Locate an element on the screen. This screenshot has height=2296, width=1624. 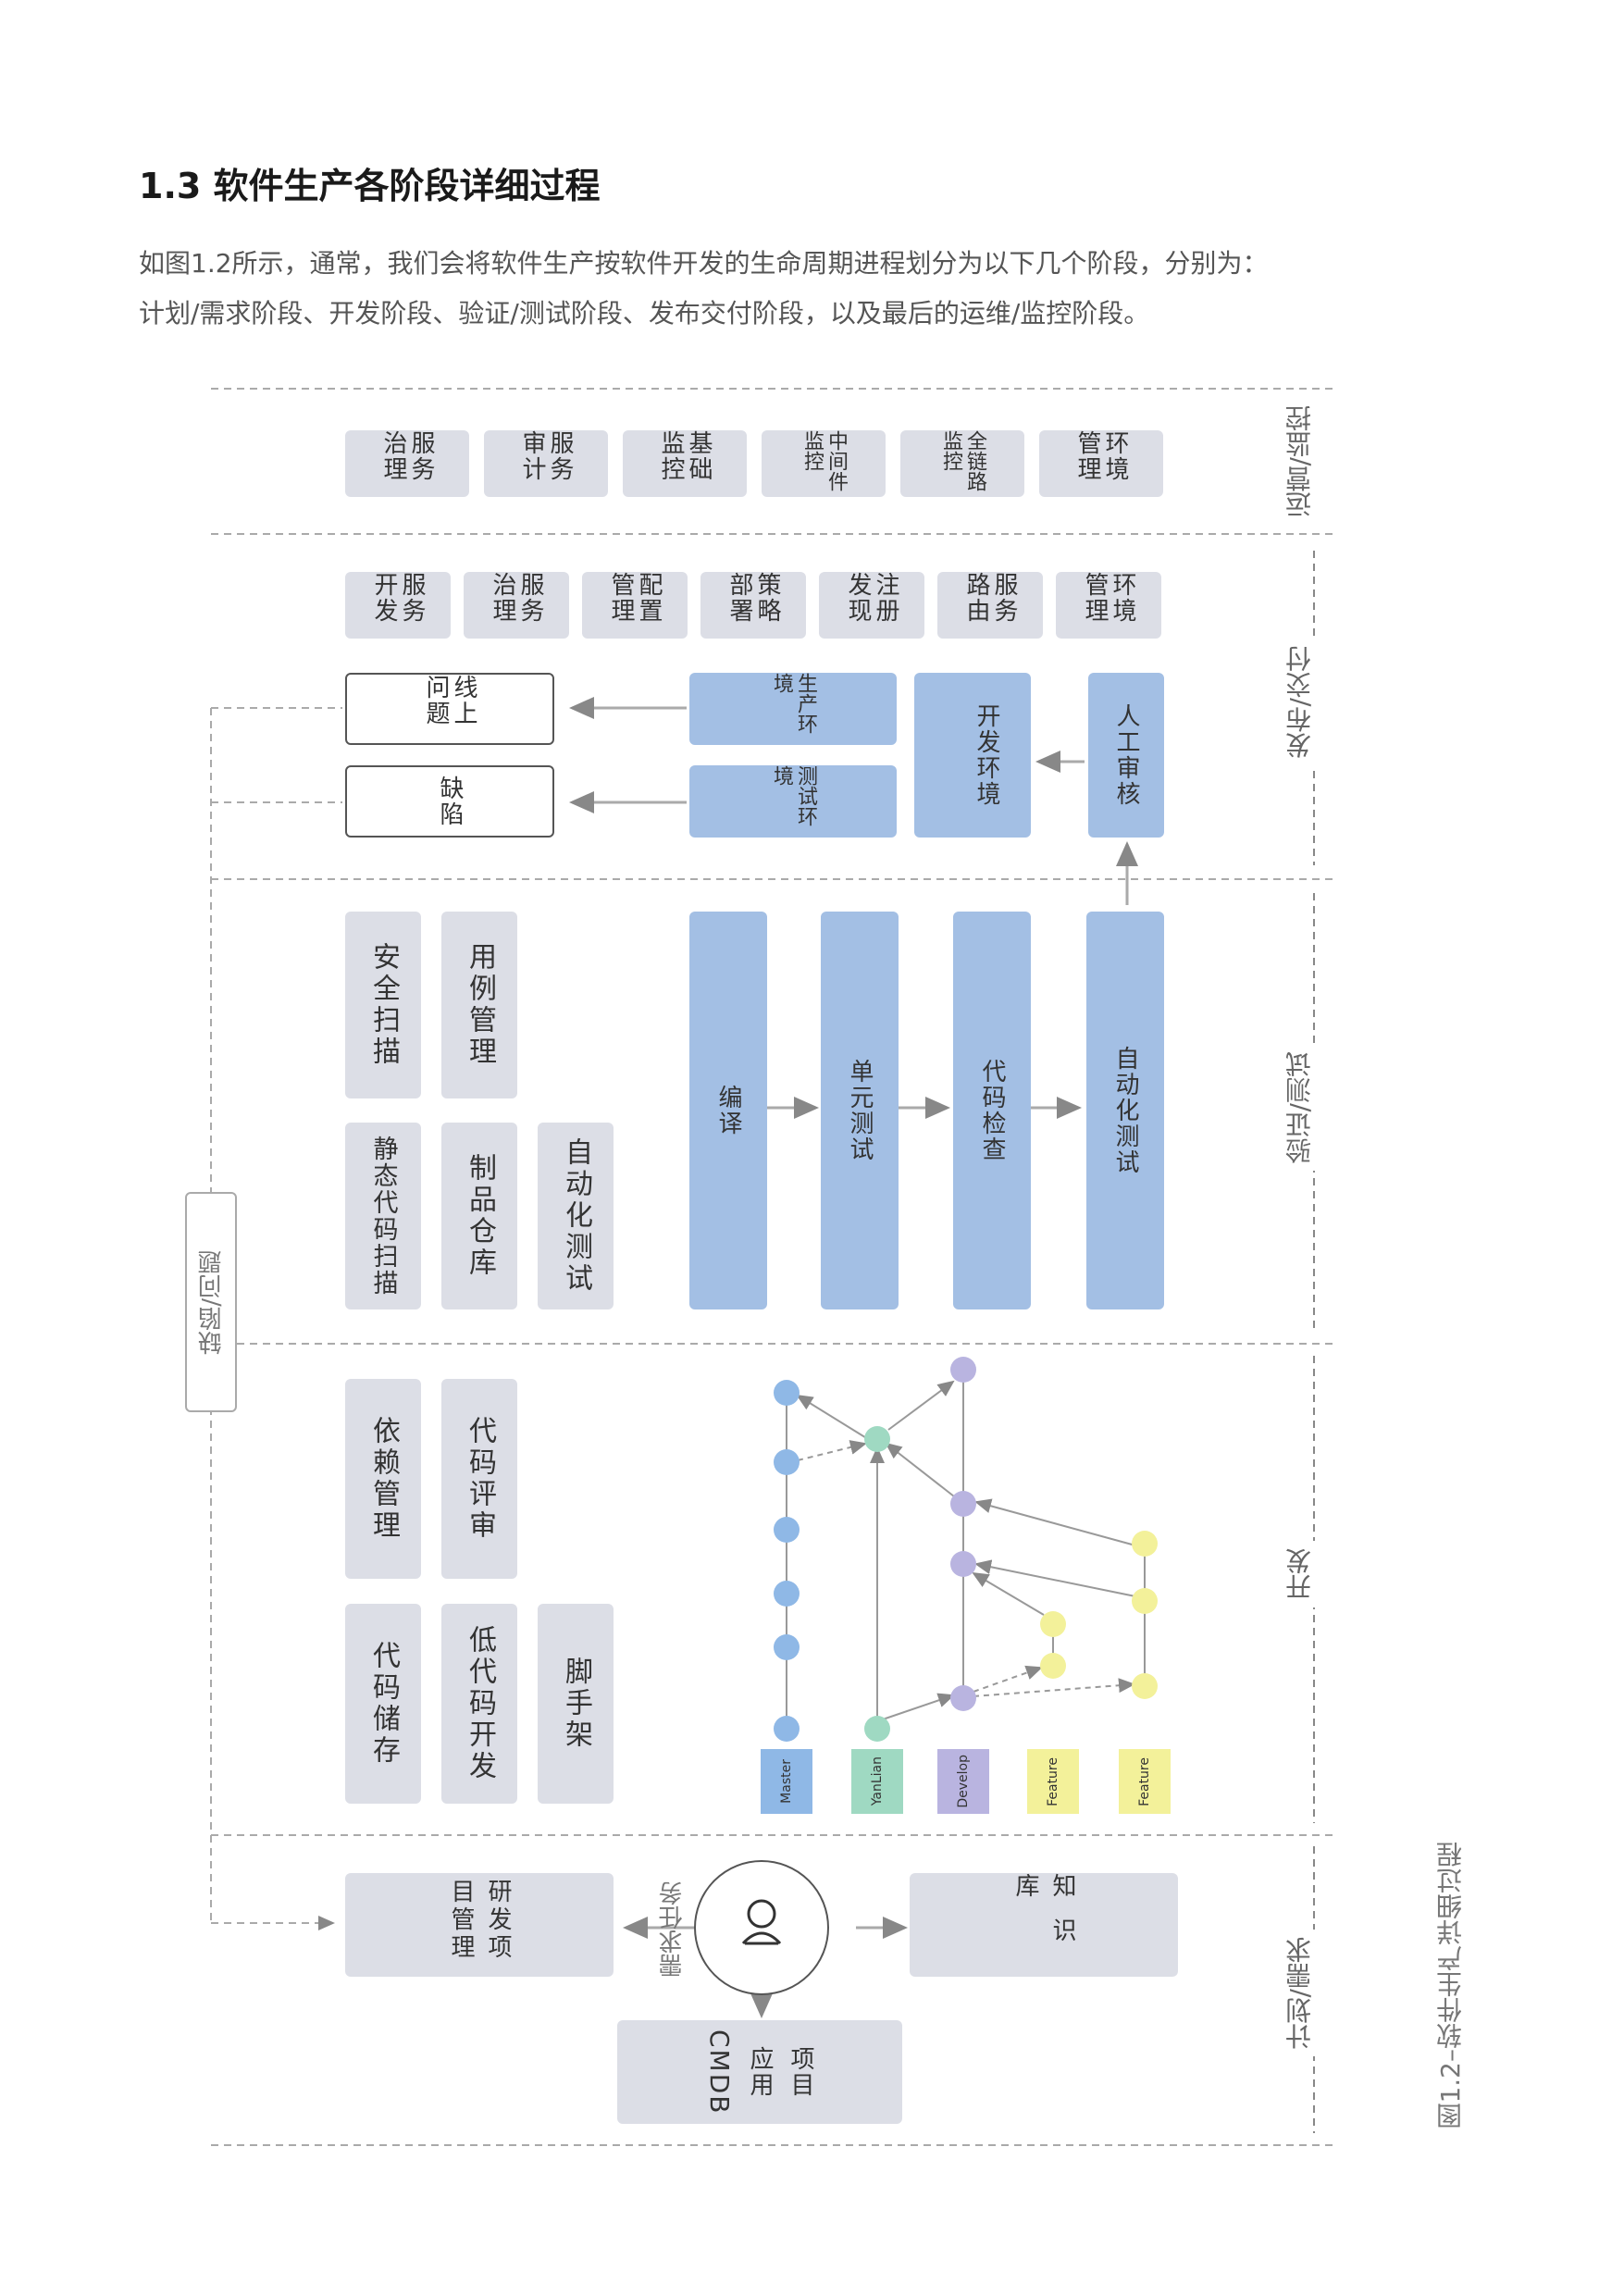
branch-label-yanlian: YanLian is located at coordinates (877, 1782).